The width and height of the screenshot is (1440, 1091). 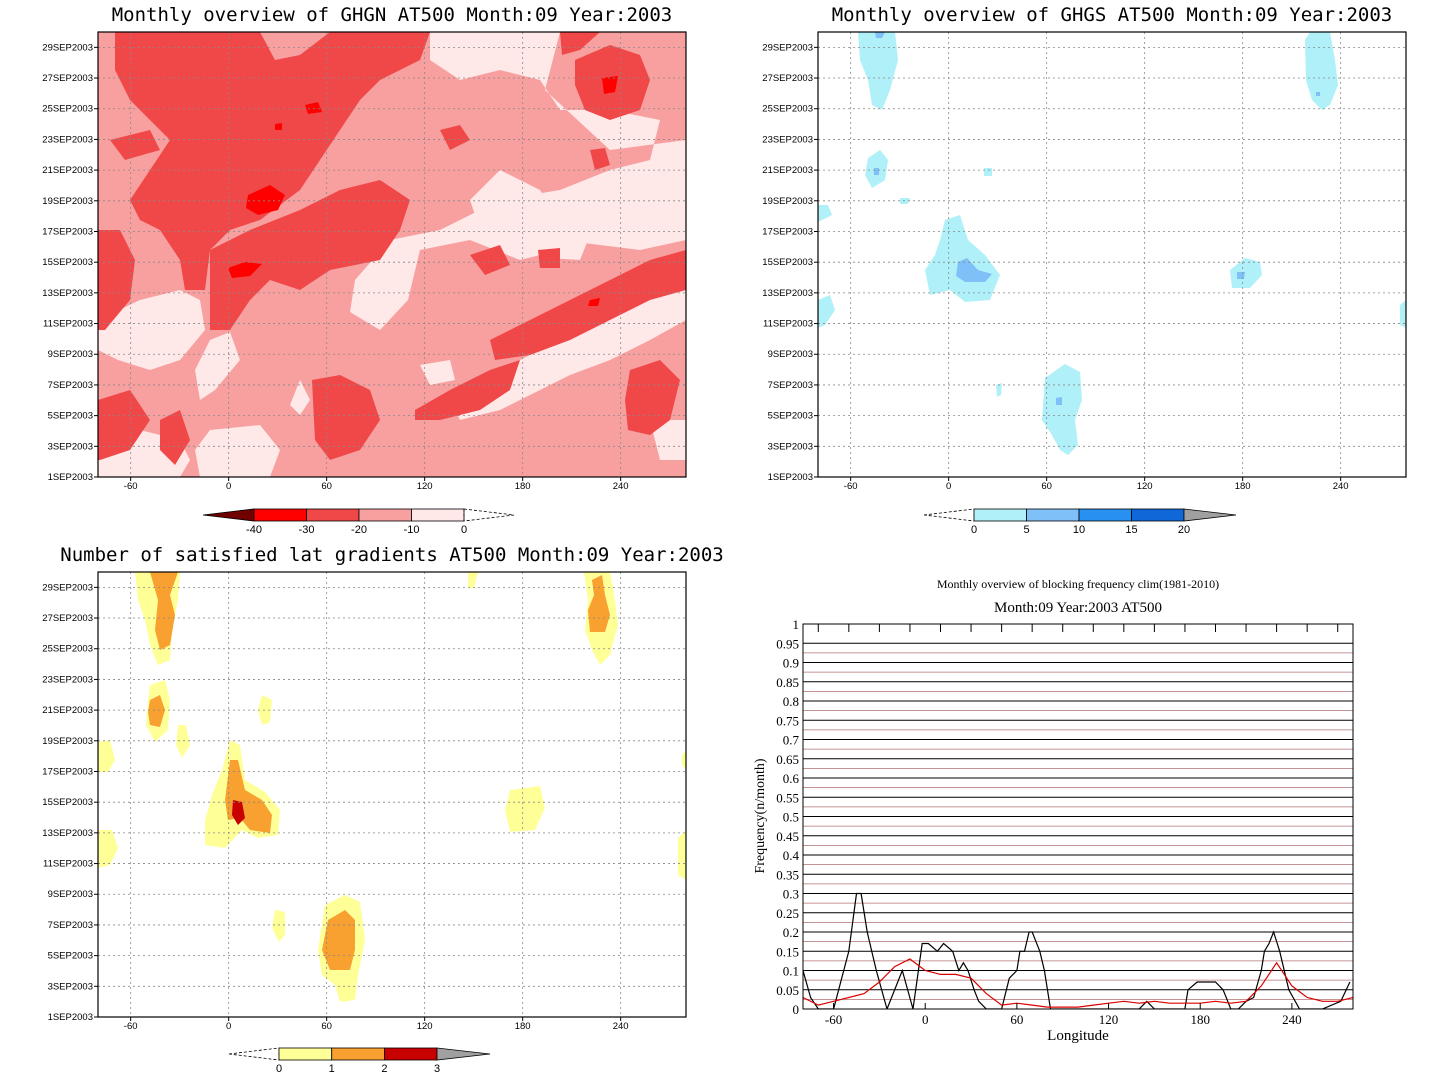 What do you see at coordinates (67, 47) in the screenshot?
I see `ghgn-ytick-label: 29SEP2003` at bounding box center [67, 47].